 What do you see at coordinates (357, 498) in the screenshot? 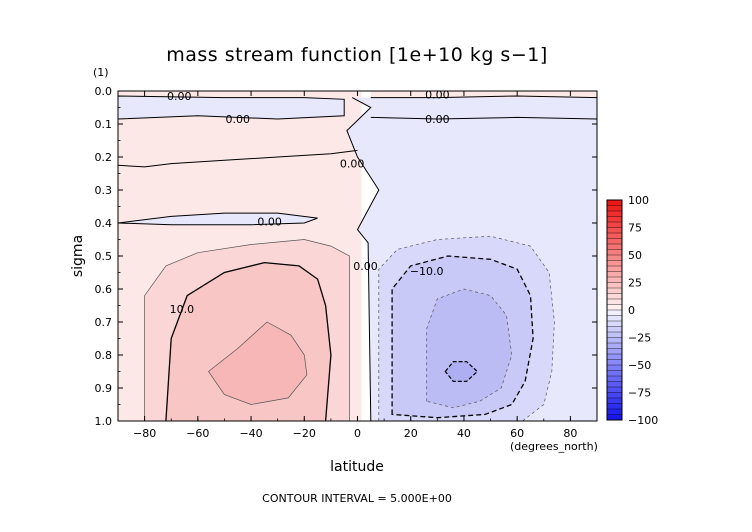
I see `contour-interval-footer: CONTOUR INTERVAL = 5.000E+00` at bounding box center [357, 498].